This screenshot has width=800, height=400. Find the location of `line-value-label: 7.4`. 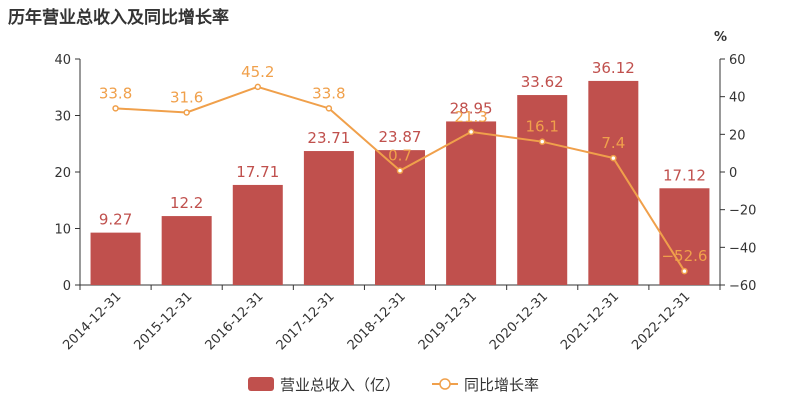

line-value-label: 7.4 is located at coordinates (613, 143).